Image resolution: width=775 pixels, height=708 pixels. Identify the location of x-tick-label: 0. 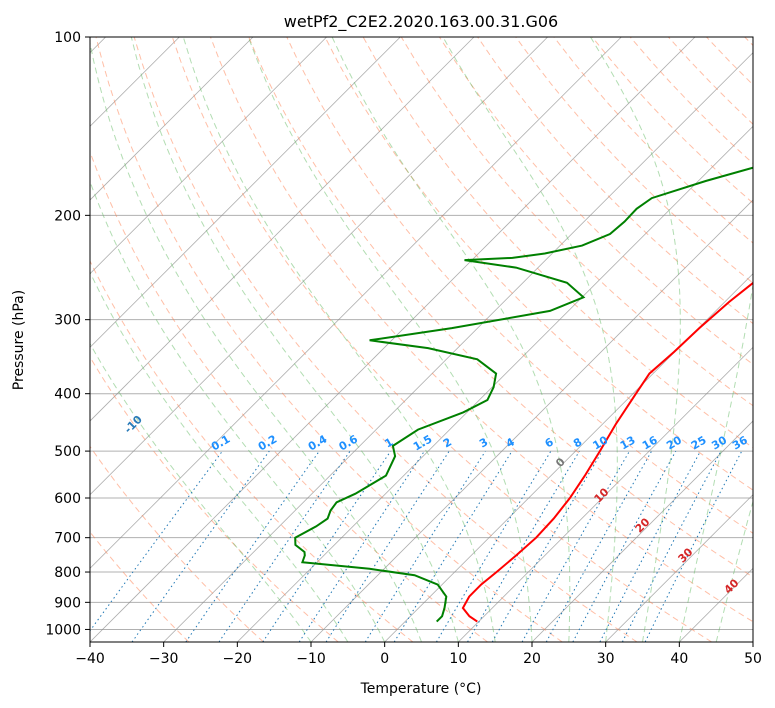
(384, 659).